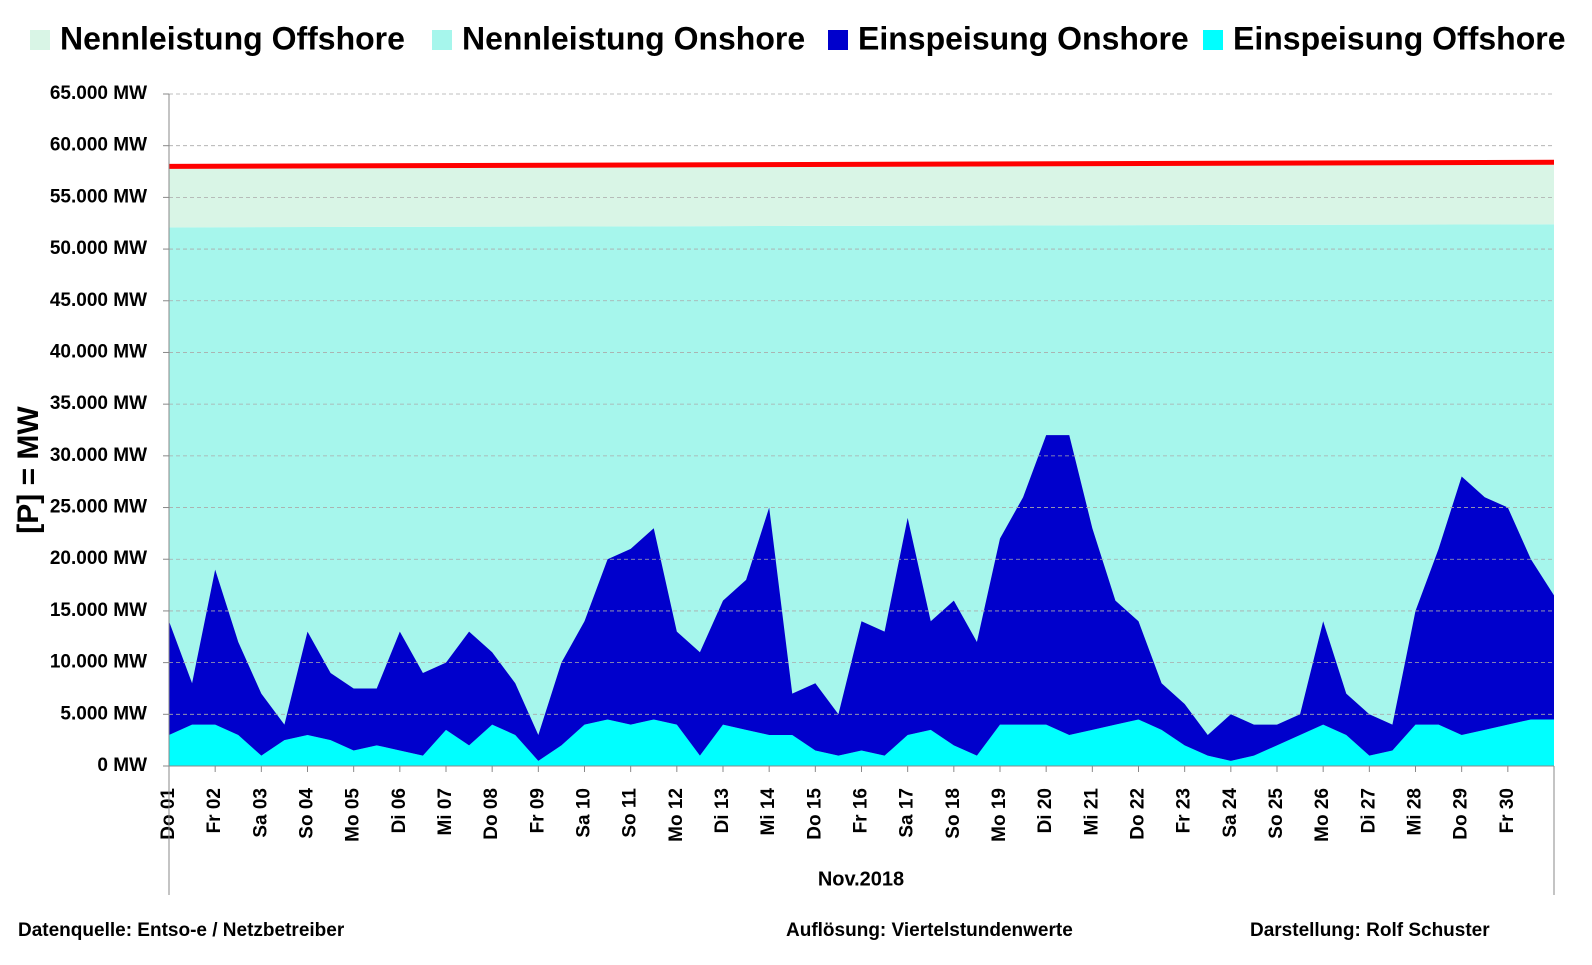 Image resolution: width=1592 pixels, height=965 pixels. I want to click on x-tick-label: Di 20, so click(1045, 810).